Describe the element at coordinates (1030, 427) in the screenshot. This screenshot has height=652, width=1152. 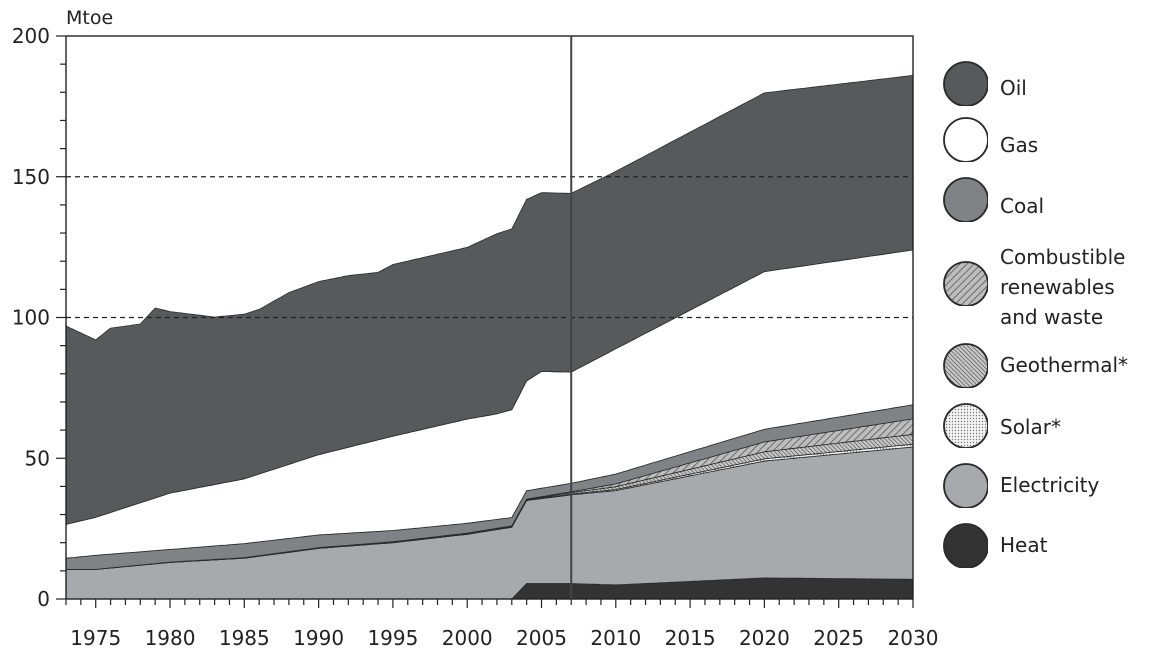
I see `legend-label: Solar*` at that location.